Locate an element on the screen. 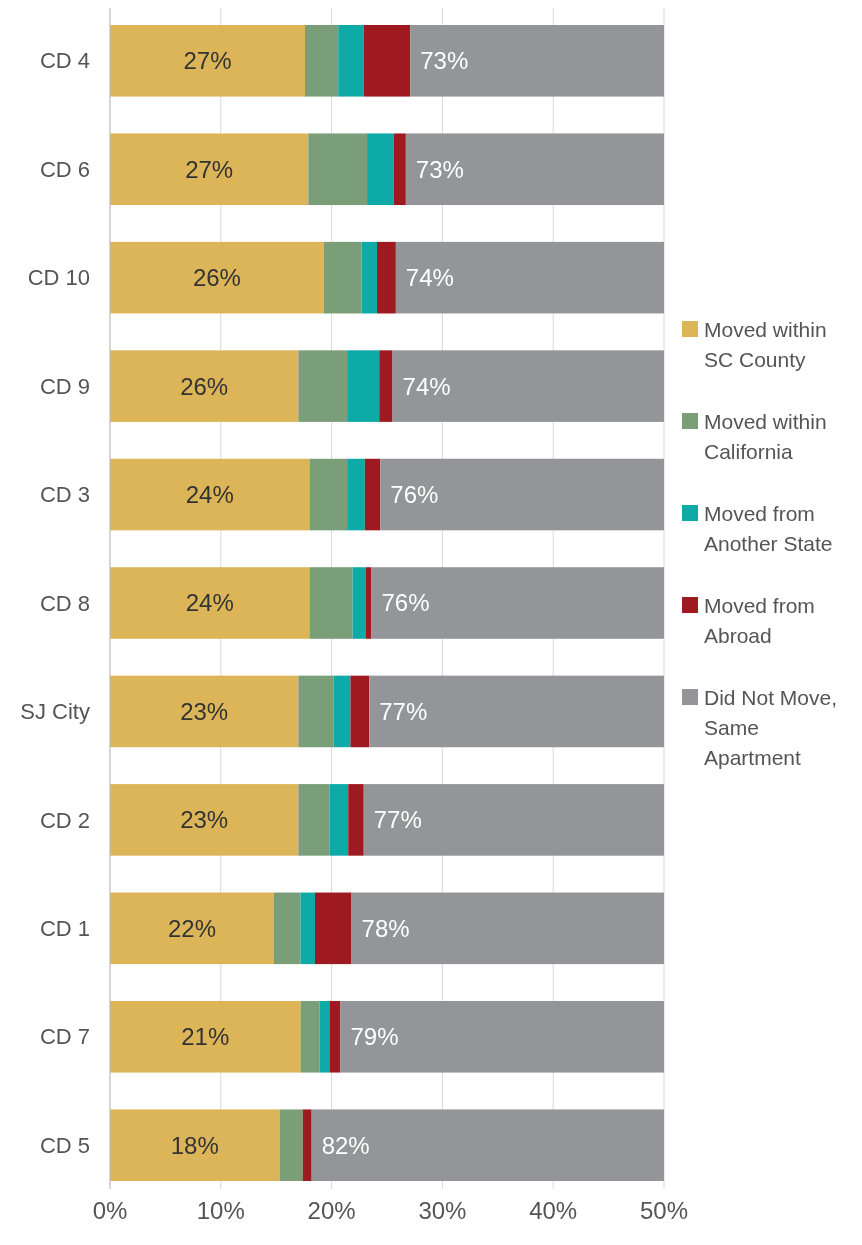 This screenshot has width=862, height=1245. y-tick-label: CD 5 is located at coordinates (64, 1145).